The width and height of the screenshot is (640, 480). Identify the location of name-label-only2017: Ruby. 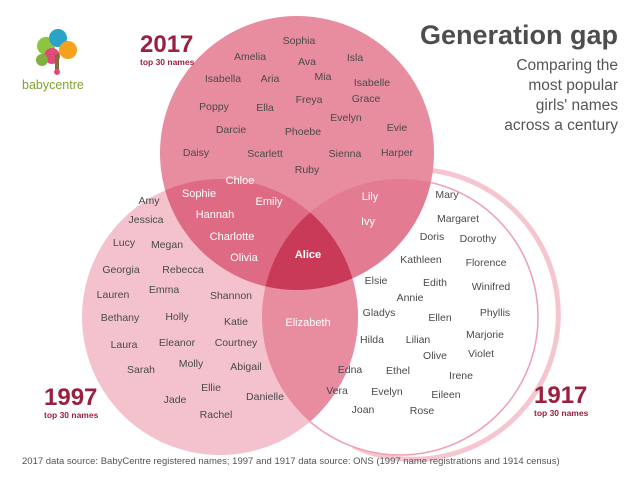
(307, 170).